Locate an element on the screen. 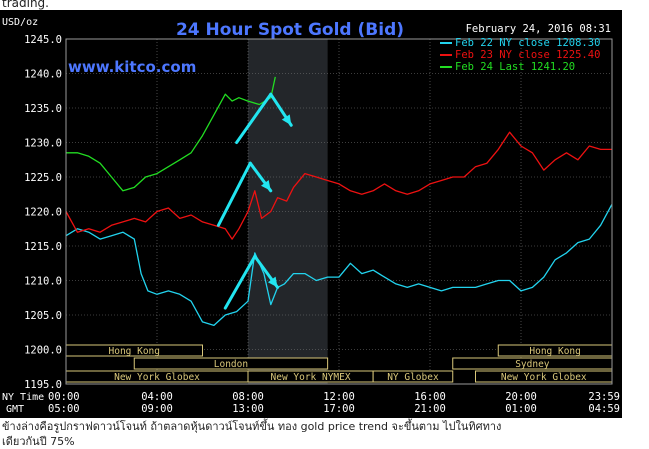 Image resolution: width=649 pixels, height=449 pixels. legend-entry: Feb 22 NY close 1208.30 is located at coordinates (527, 43).